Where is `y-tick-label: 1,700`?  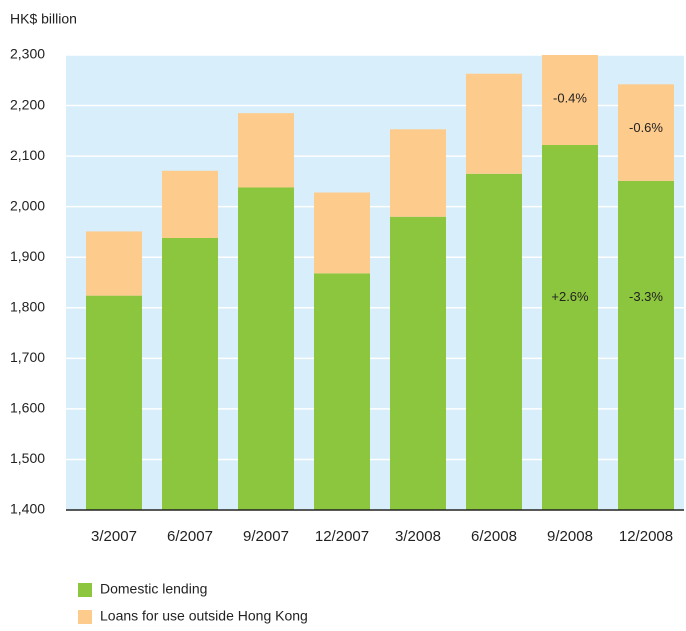 y-tick-label: 1,700 is located at coordinates (27, 357).